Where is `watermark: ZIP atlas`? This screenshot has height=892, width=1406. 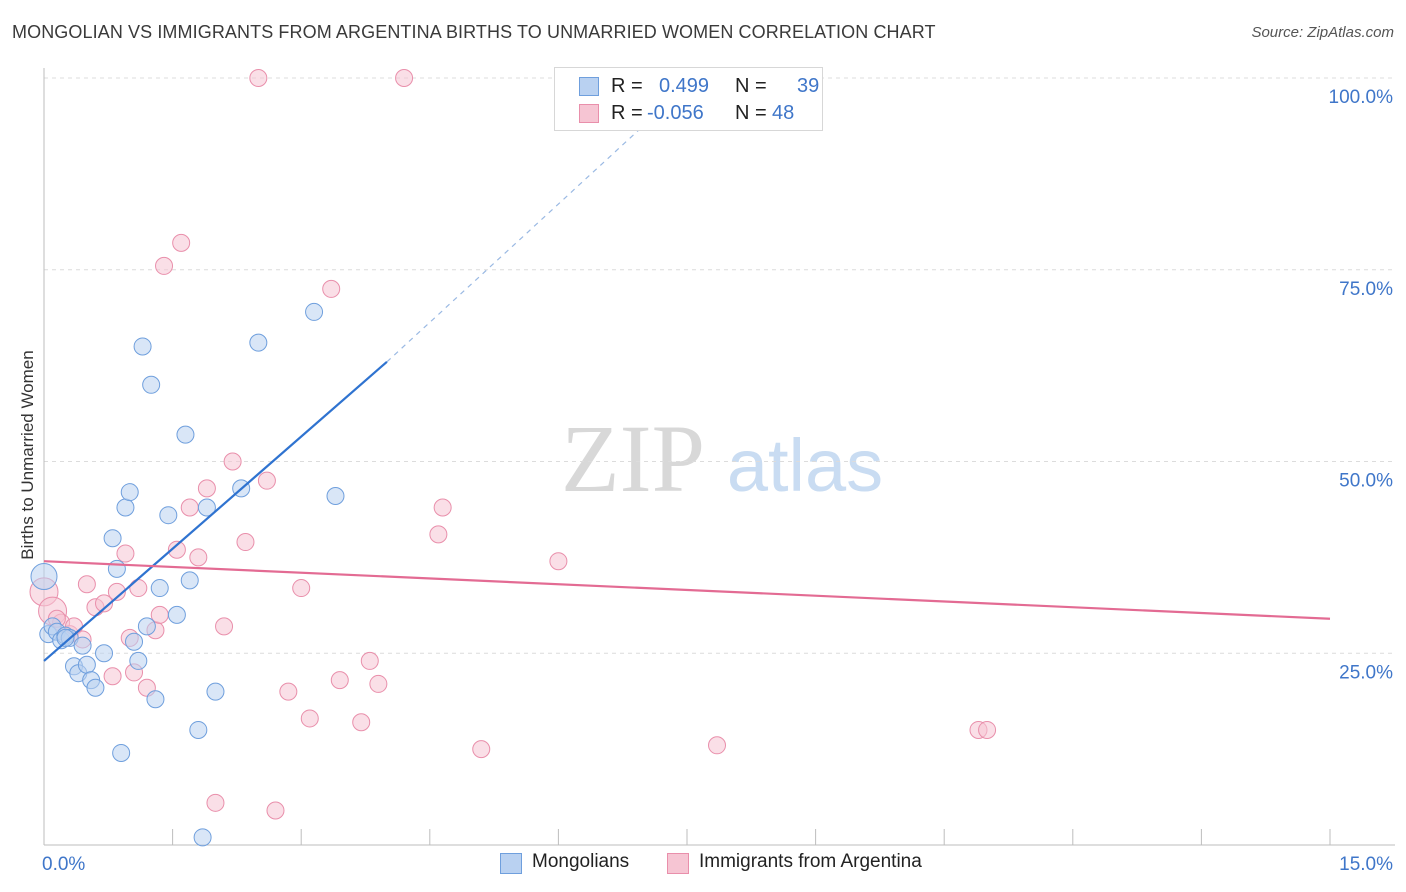 watermark: ZIP atlas is located at coordinates (722, 458).